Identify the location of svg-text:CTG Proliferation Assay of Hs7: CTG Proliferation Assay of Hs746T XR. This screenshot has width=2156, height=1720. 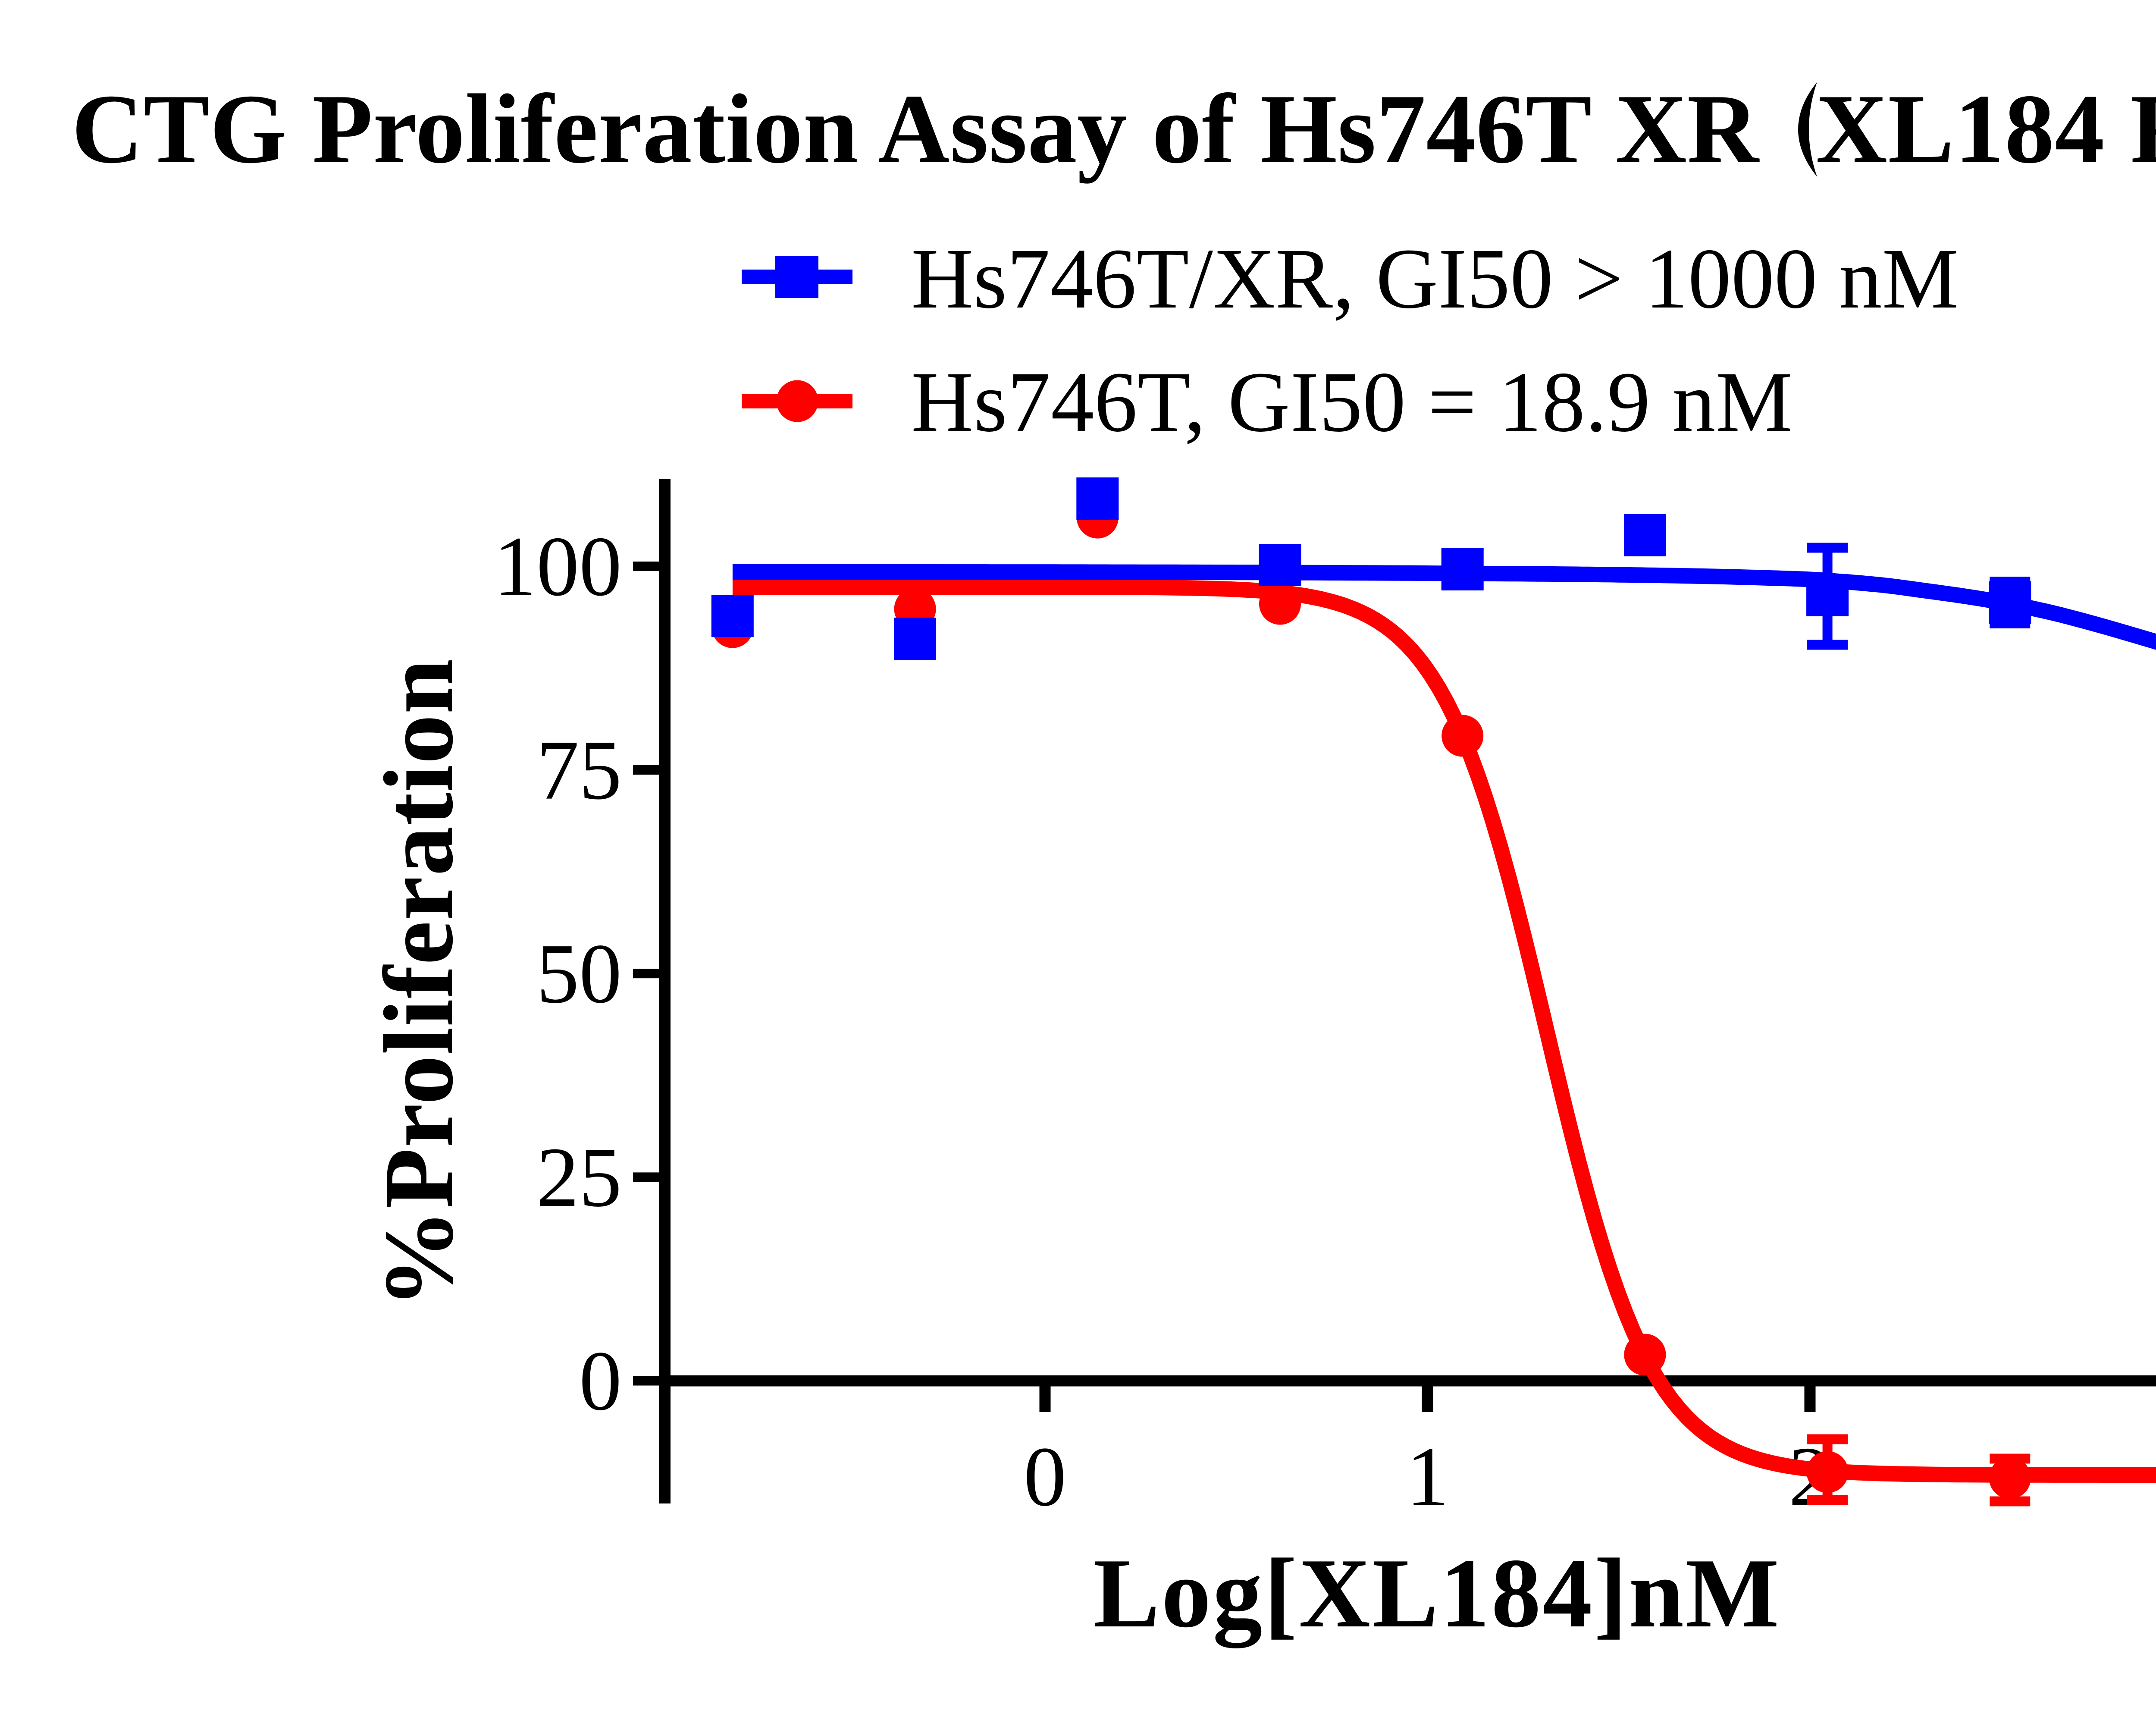
(916, 129).